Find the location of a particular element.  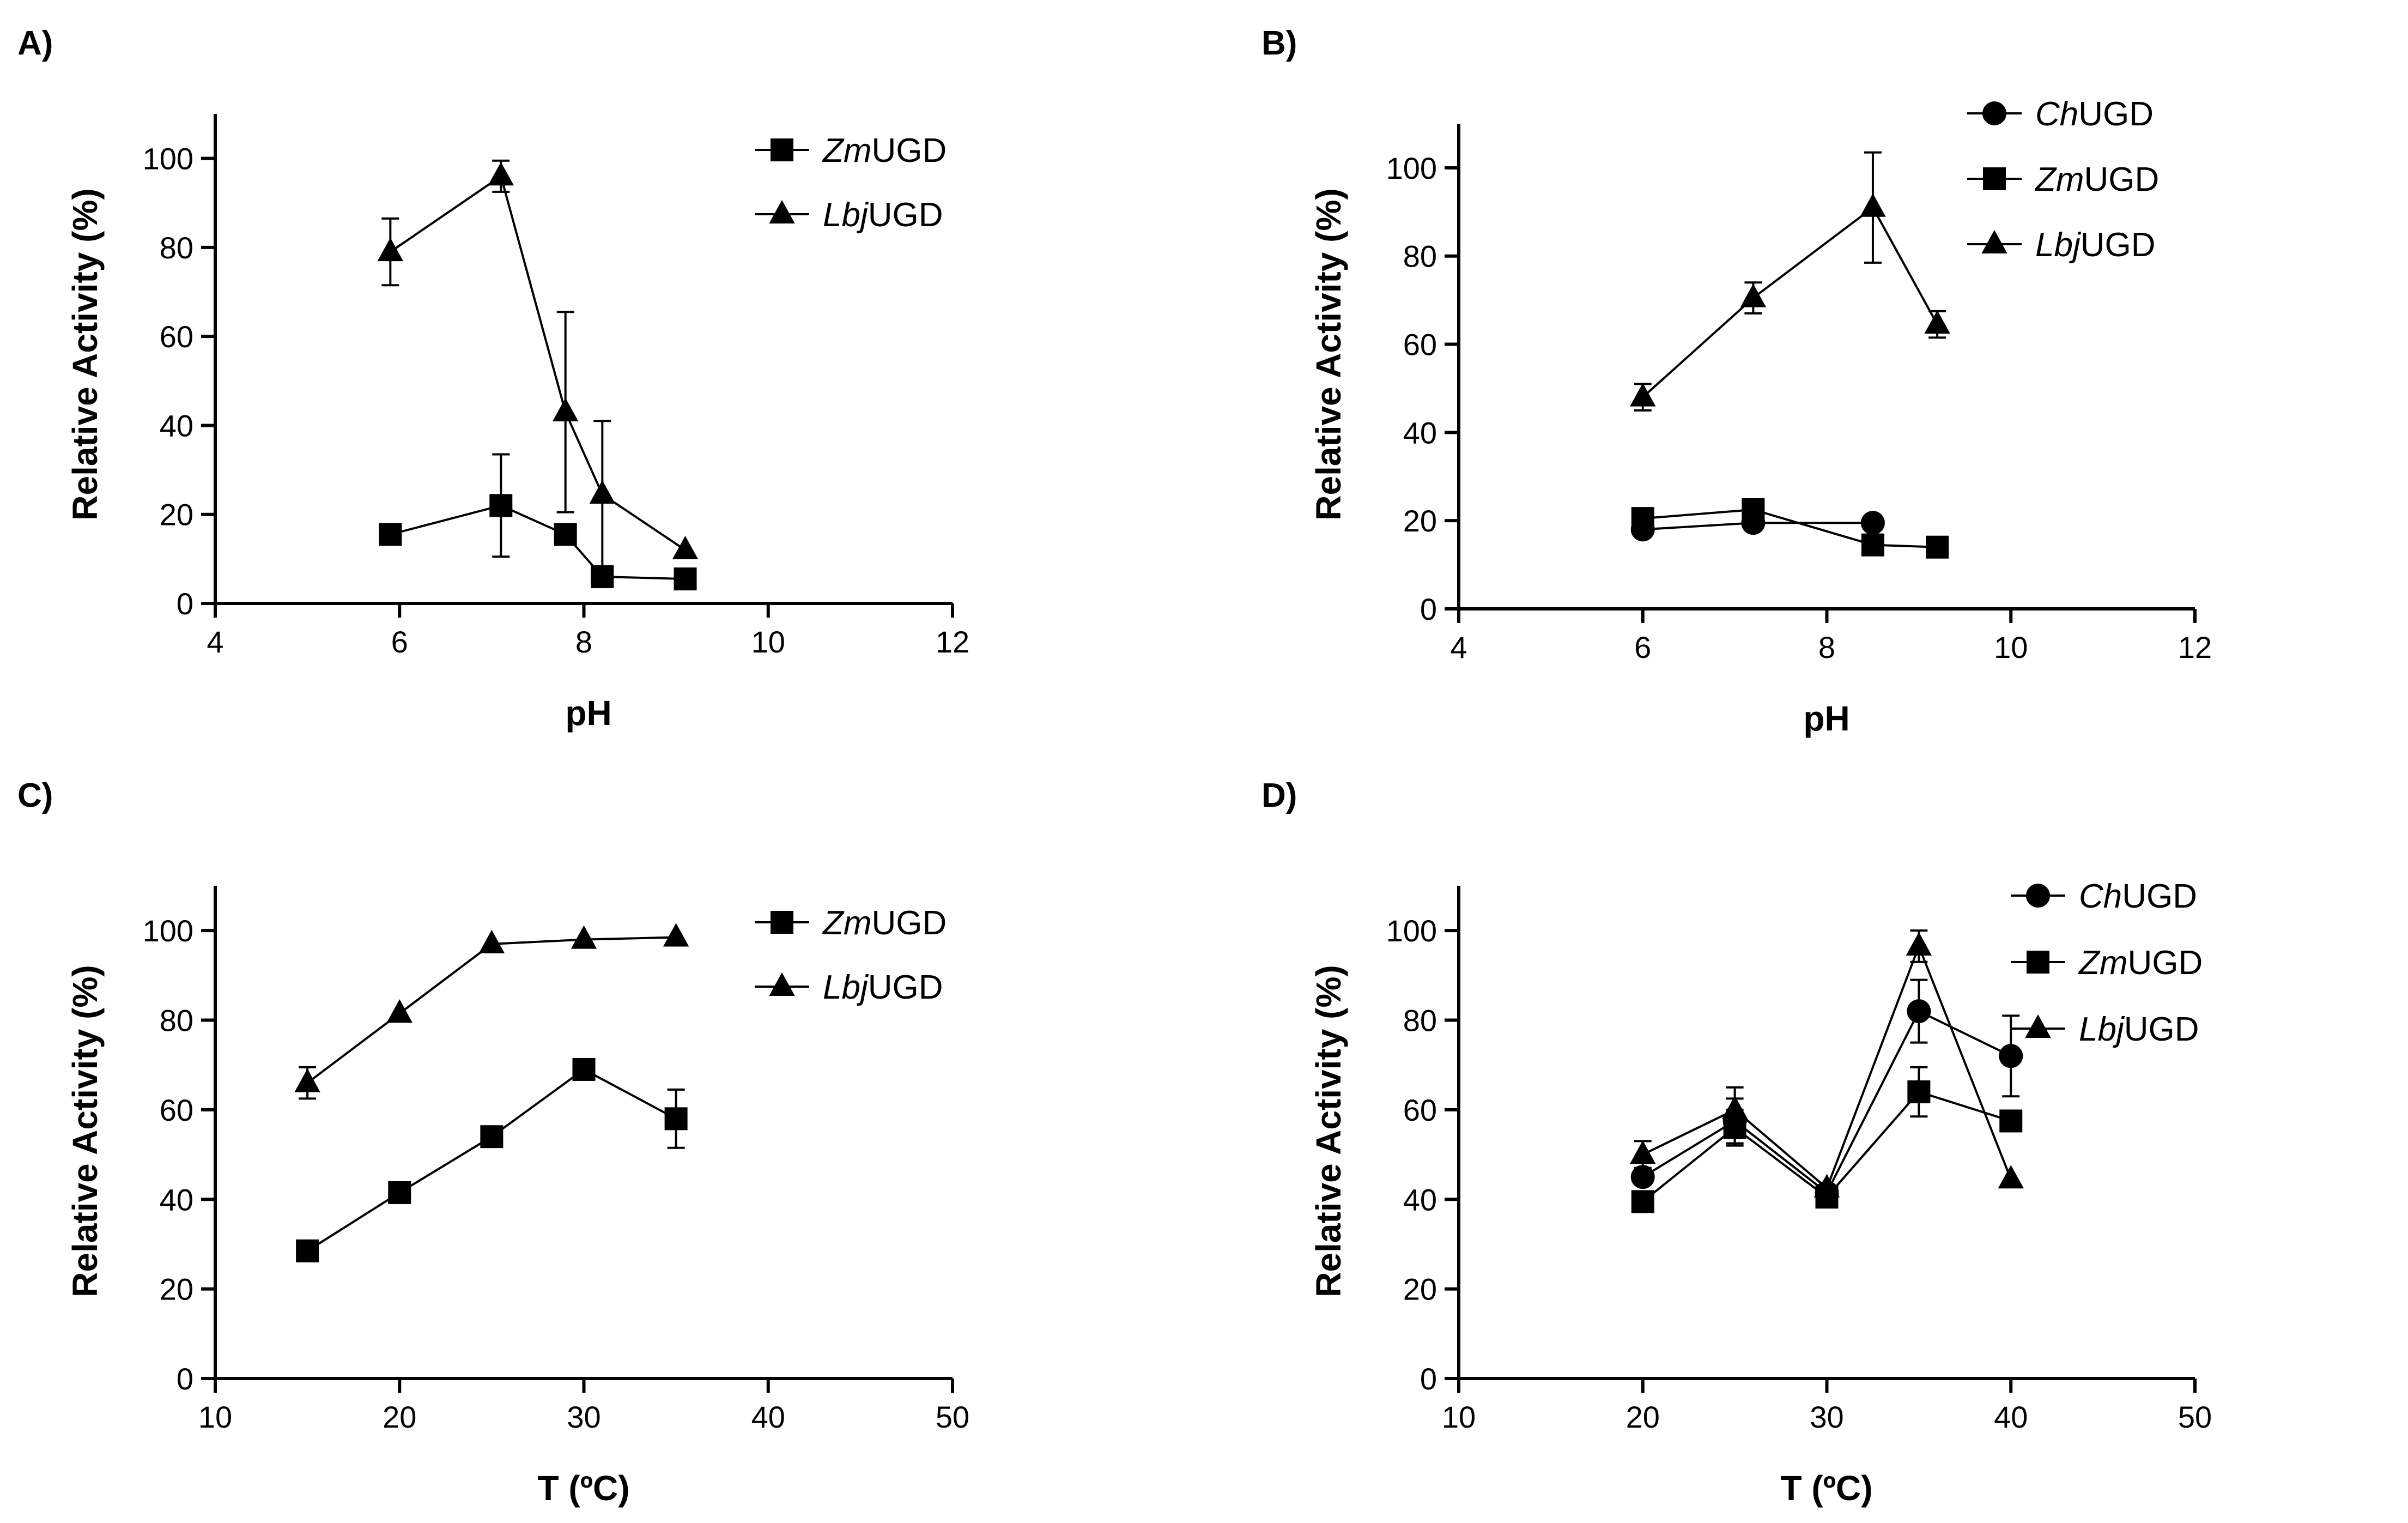

x-tick-label: 30 is located at coordinates (584, 1417).